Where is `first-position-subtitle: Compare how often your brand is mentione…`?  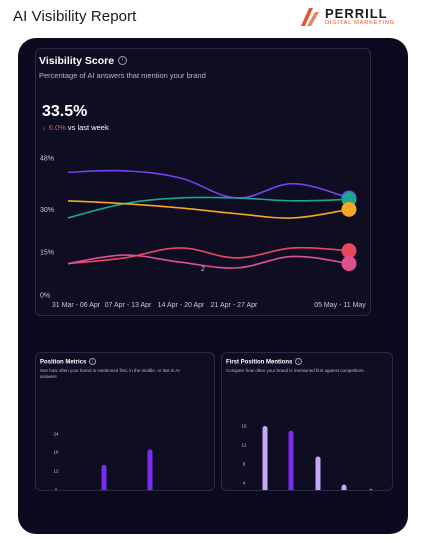
first-position-subtitle: Compare how often your brand is mentione… is located at coordinates (295, 370).